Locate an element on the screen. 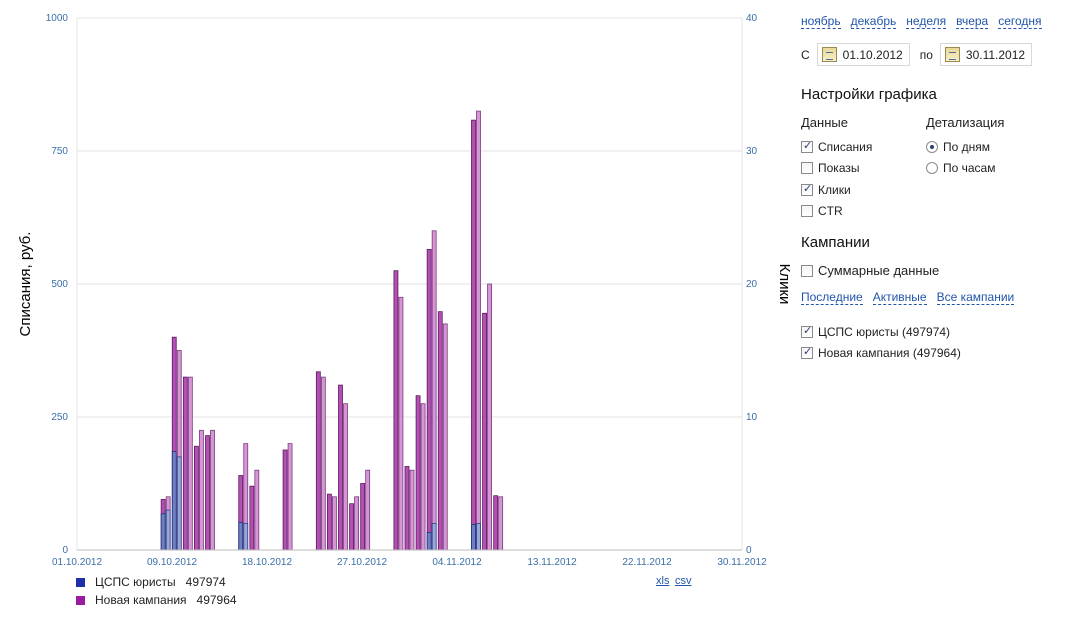  option-clicks: Клики is located at coordinates (863, 190).